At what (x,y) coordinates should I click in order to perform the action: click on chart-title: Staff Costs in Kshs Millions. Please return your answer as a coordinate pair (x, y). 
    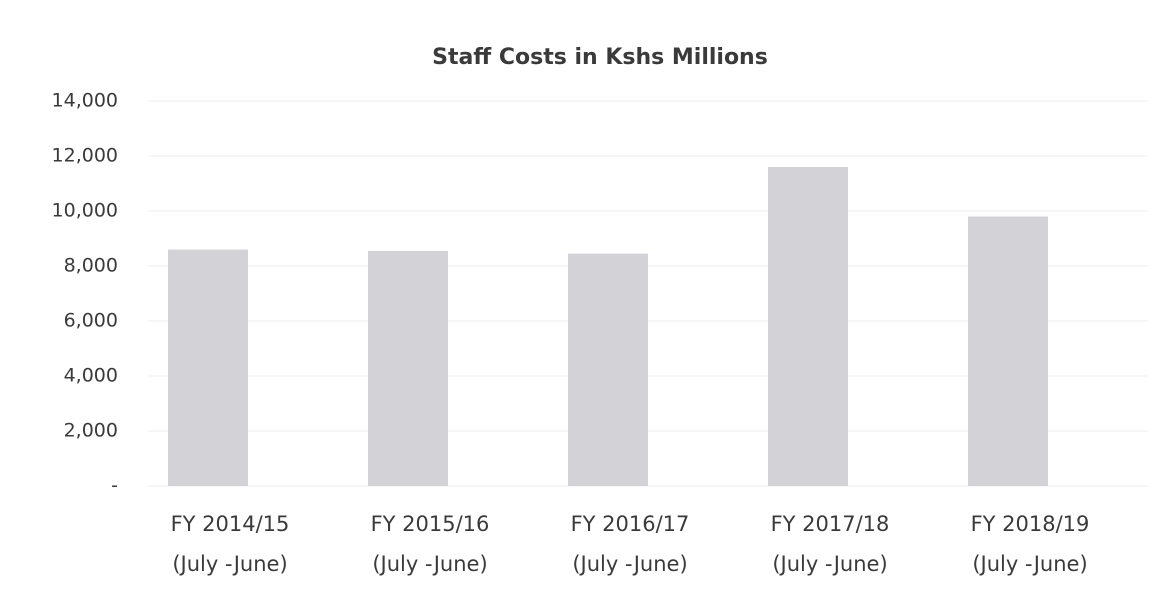
    Looking at the image, I should click on (600, 57).